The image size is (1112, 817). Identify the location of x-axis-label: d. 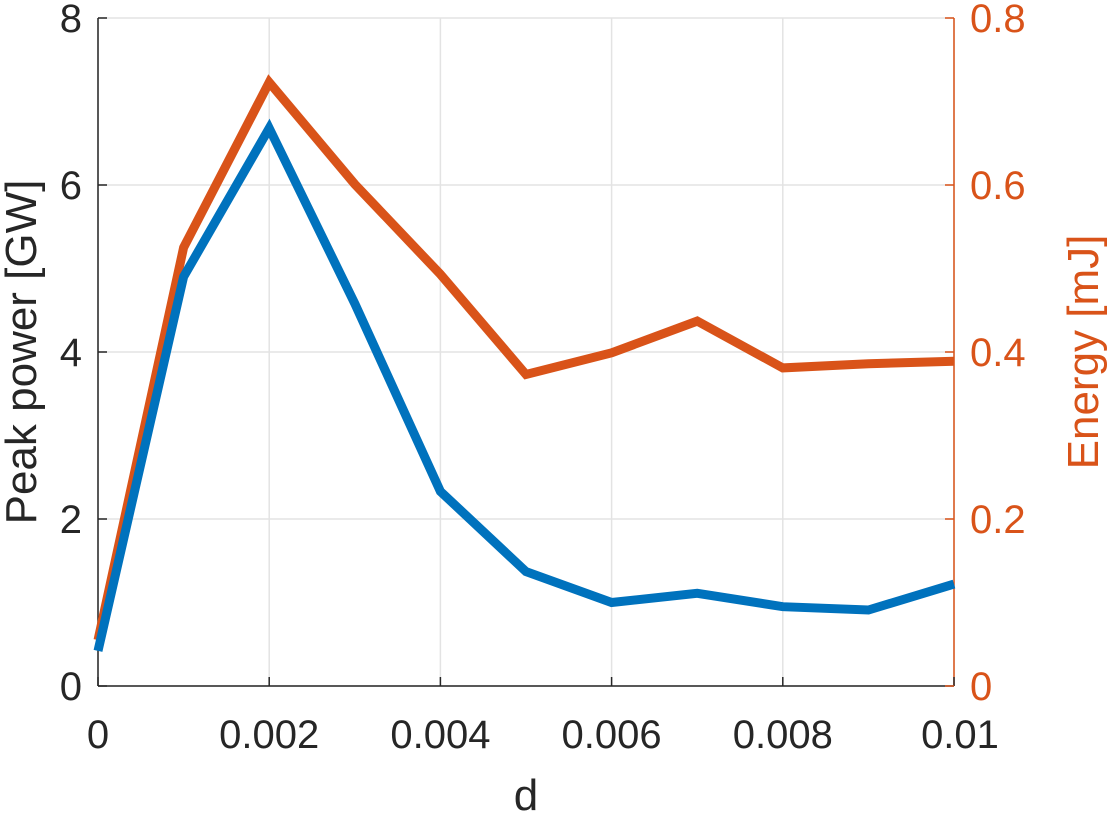
(526, 794).